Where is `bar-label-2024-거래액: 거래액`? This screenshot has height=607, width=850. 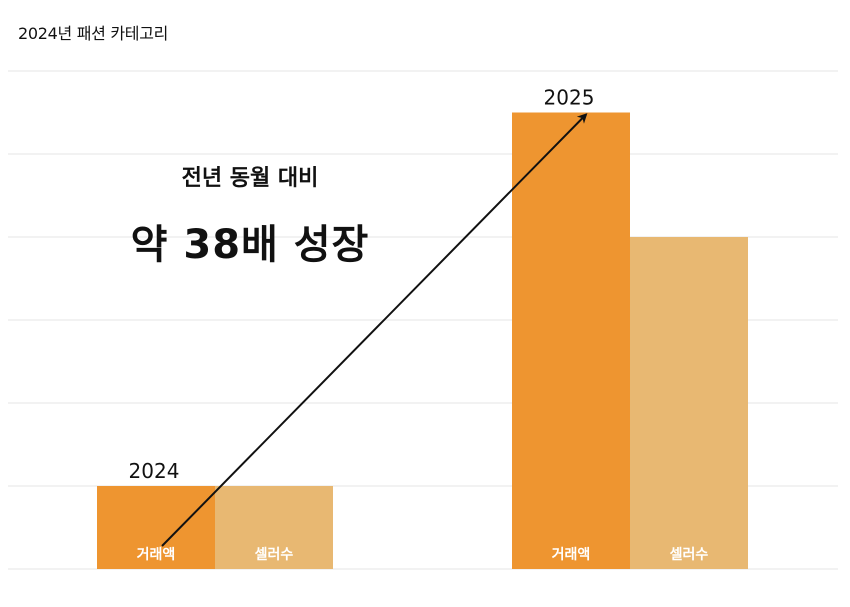
bar-label-2024-거래액: 거래액 is located at coordinates (156, 554).